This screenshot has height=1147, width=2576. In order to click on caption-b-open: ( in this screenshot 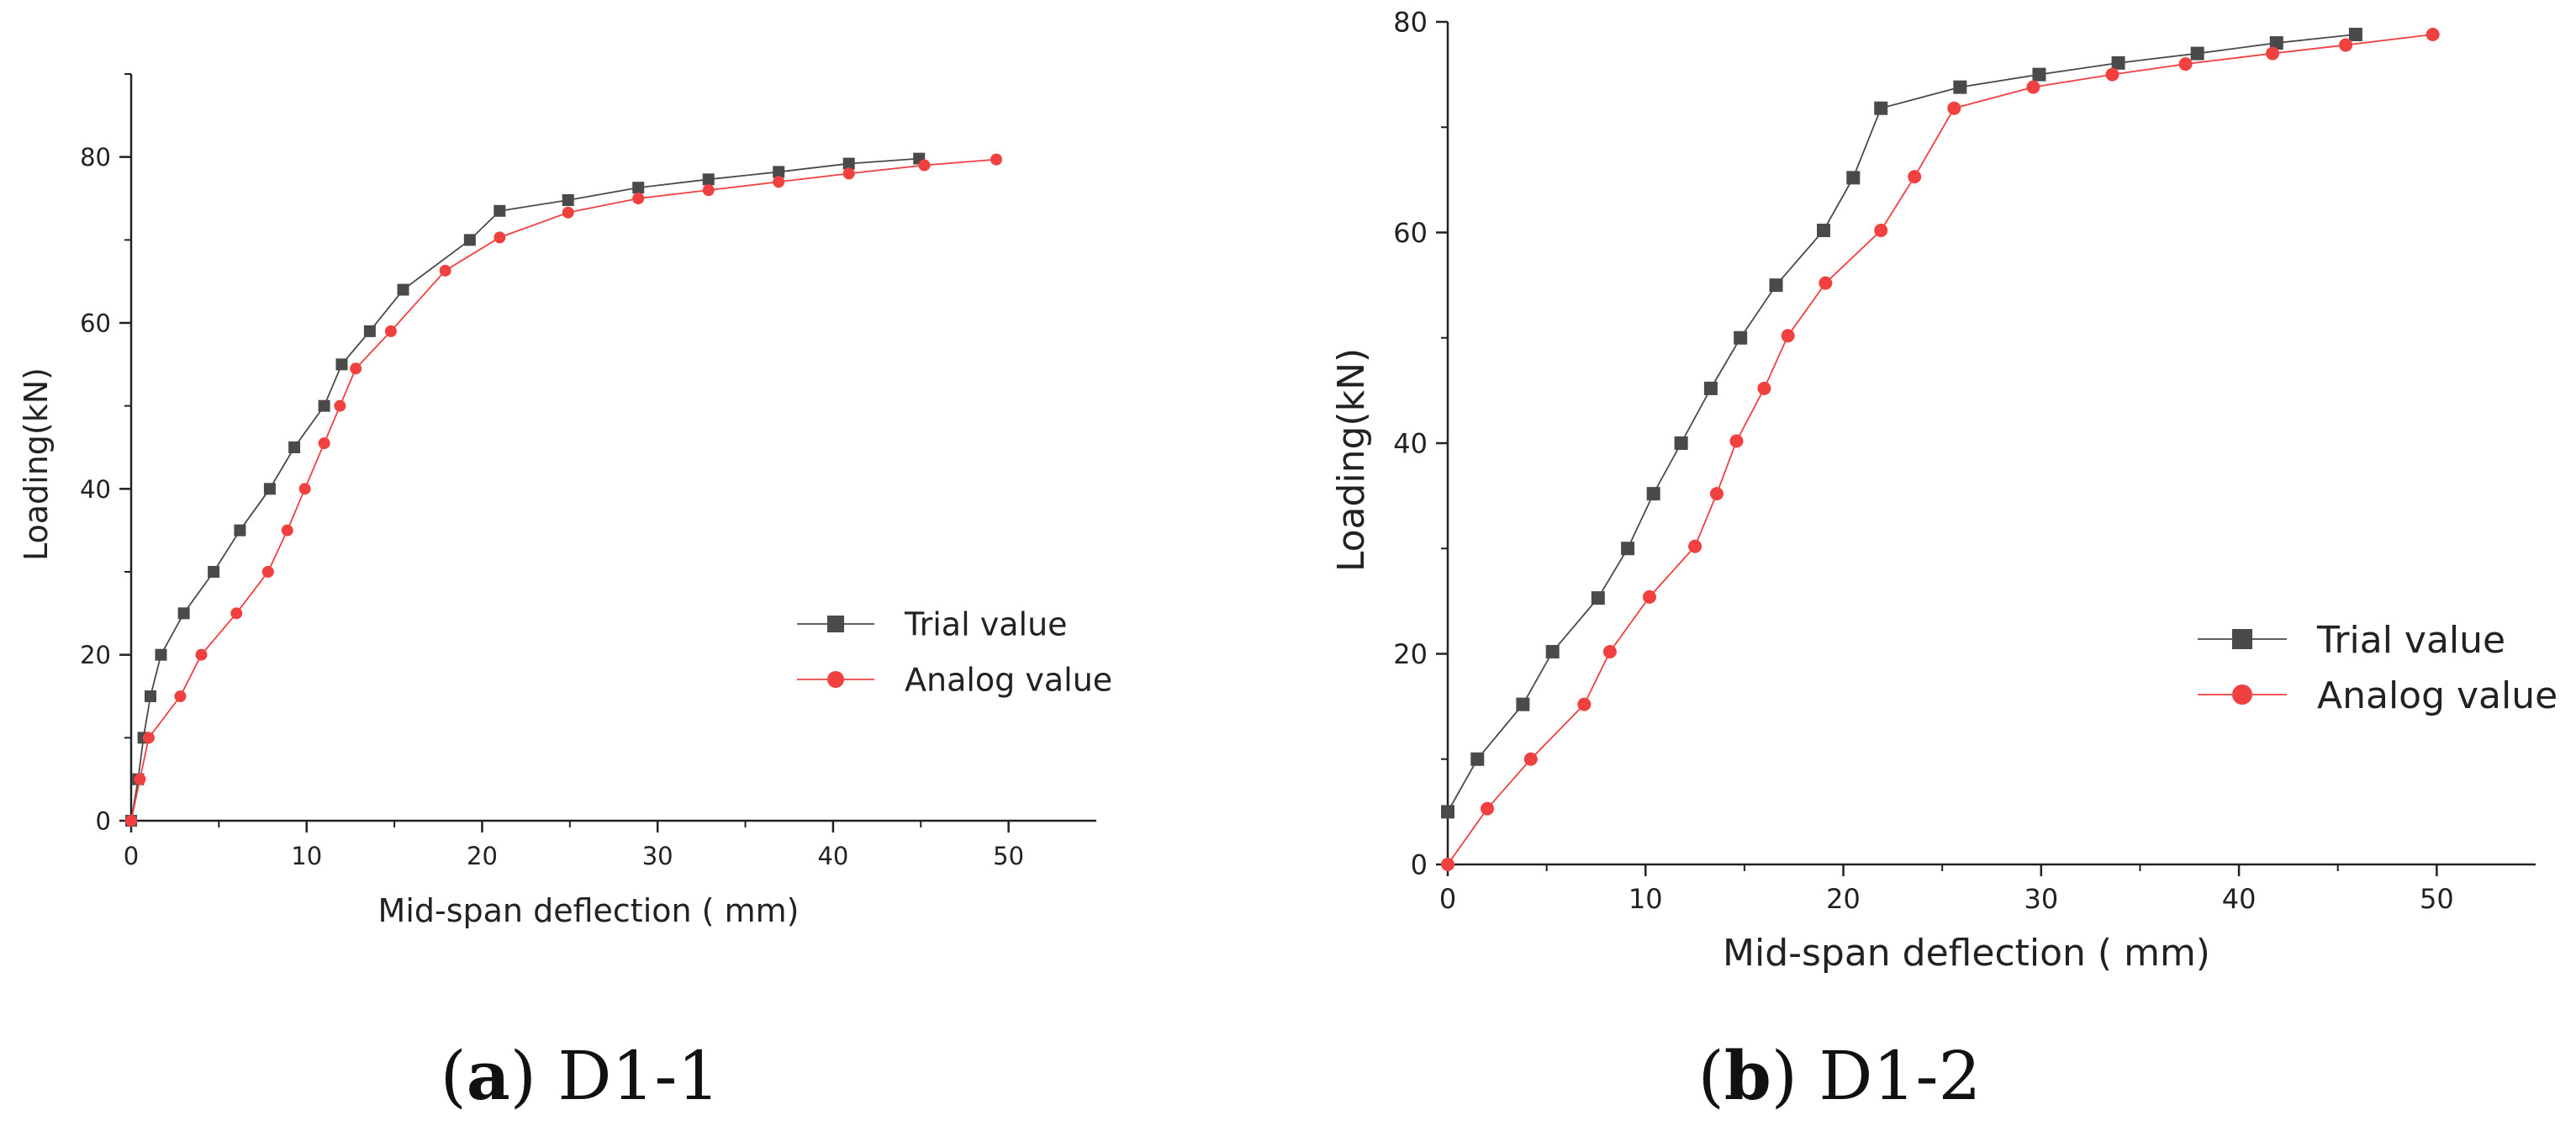, I will do `click(1710, 1076)`.